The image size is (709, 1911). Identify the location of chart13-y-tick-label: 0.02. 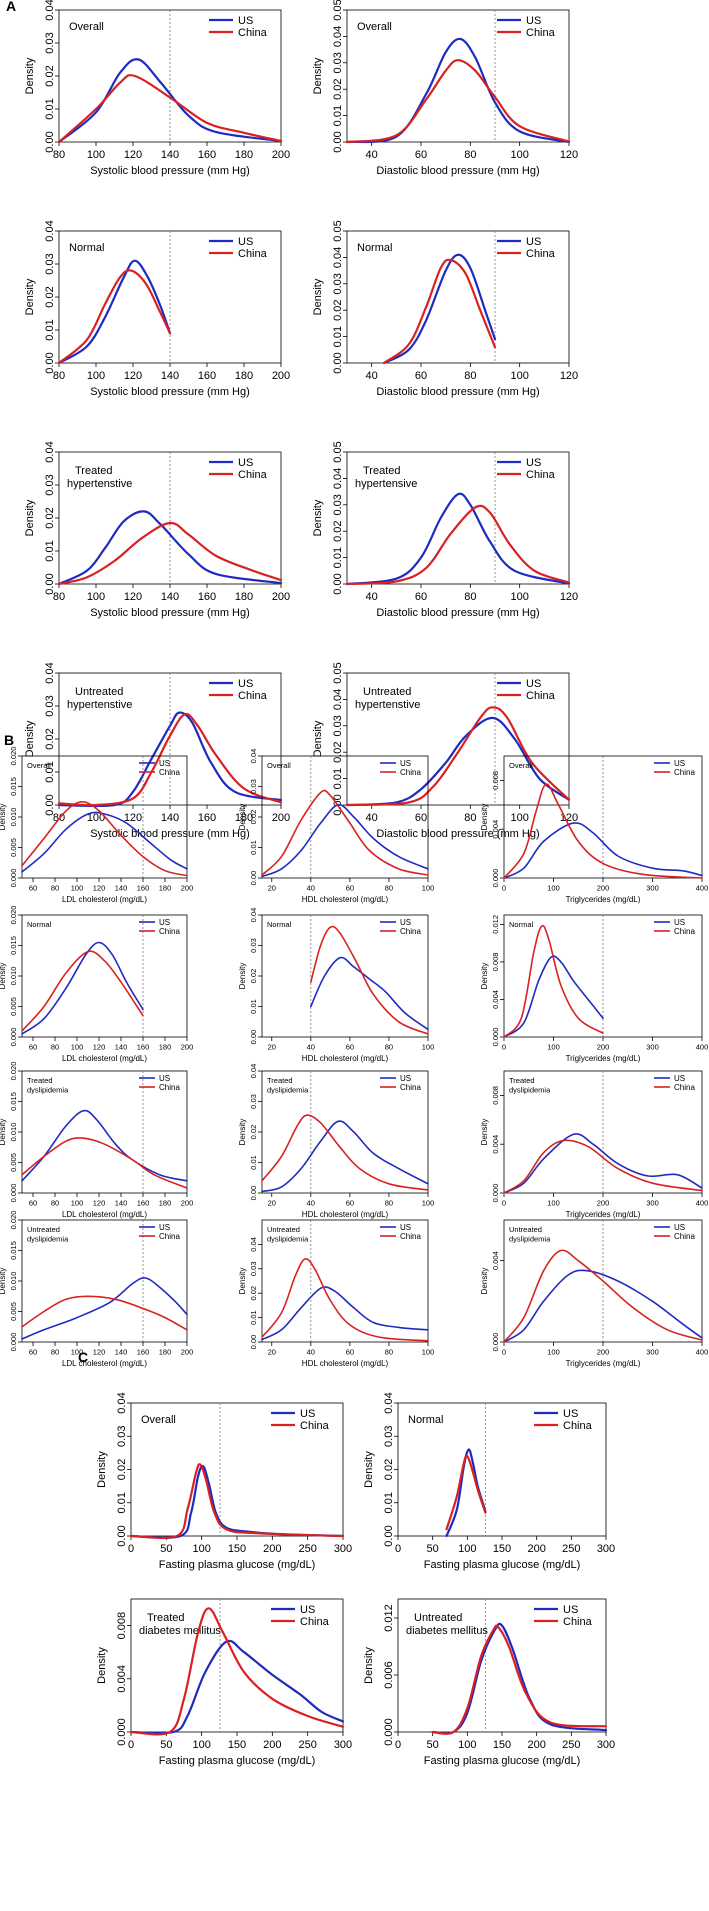
(253, 976).